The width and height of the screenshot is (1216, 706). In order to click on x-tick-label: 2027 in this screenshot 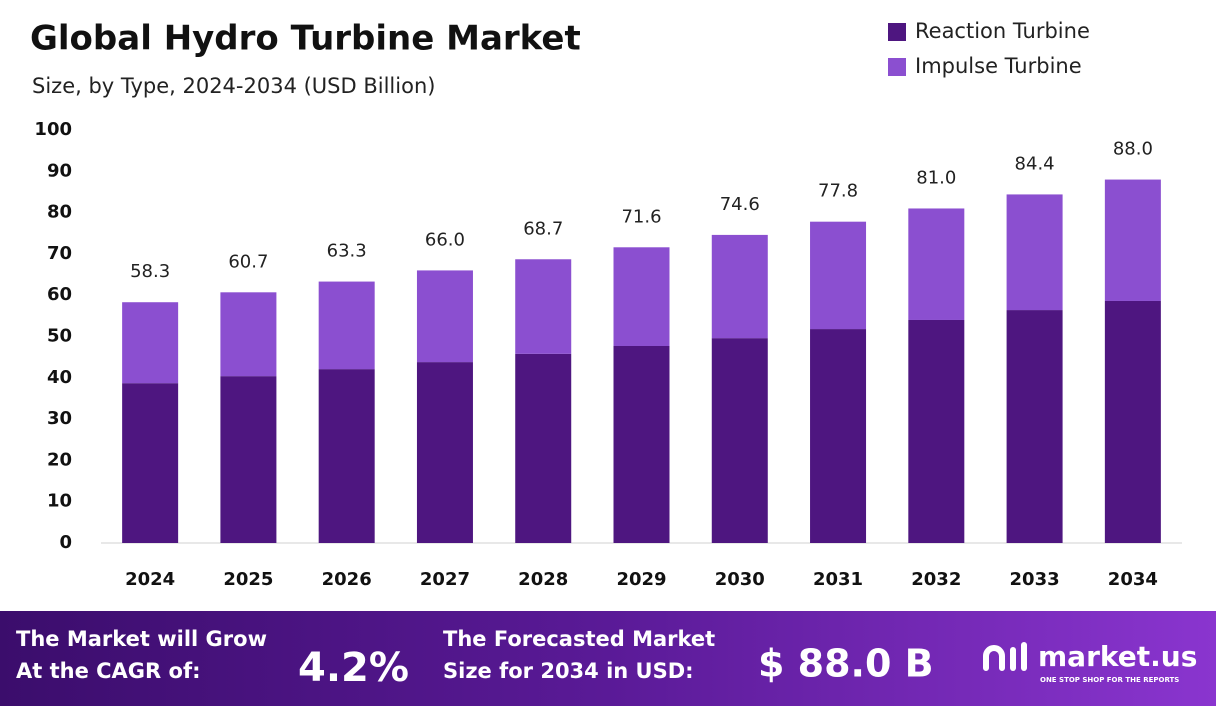, I will do `click(445, 579)`.